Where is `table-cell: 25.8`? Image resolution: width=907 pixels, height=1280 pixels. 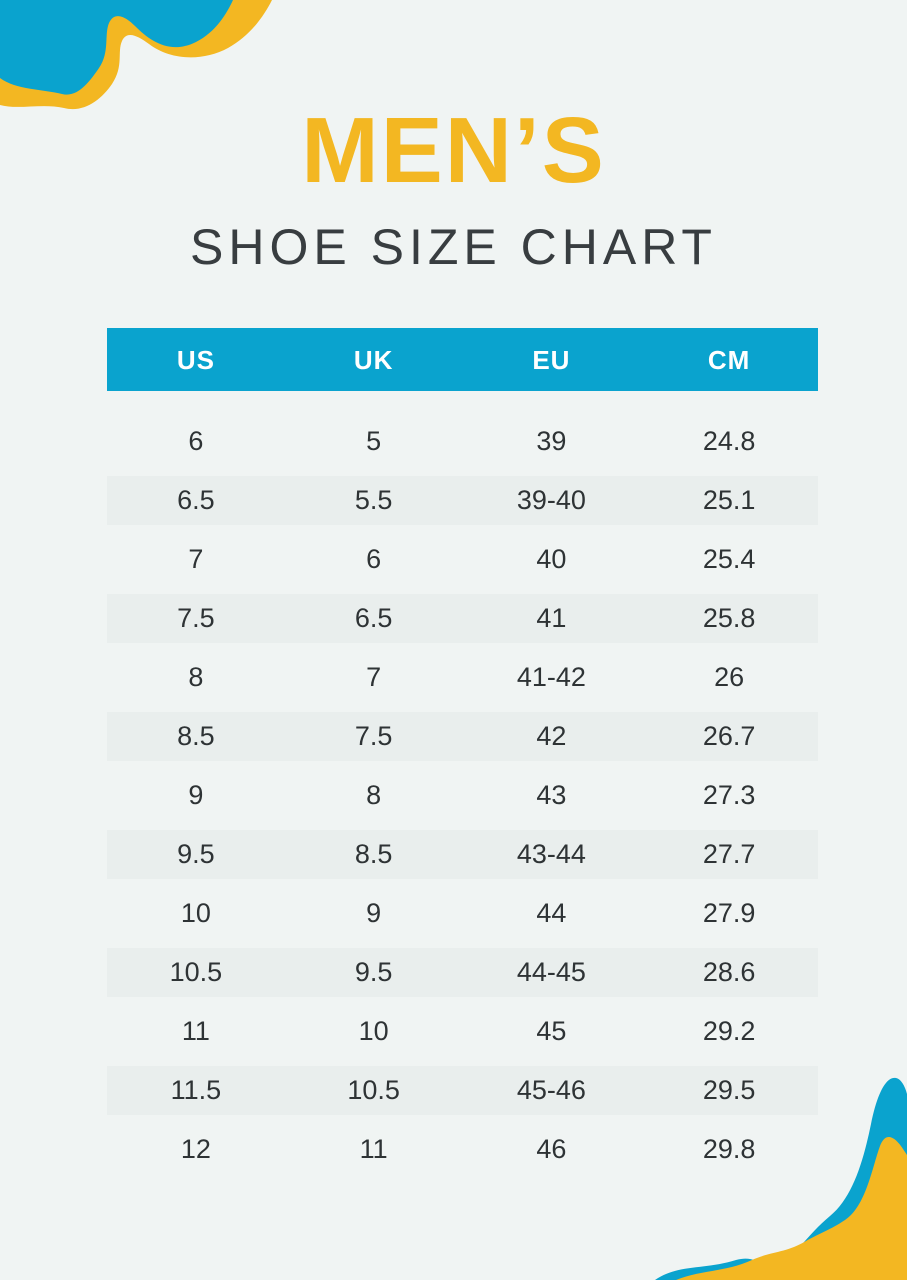 table-cell: 25.8 is located at coordinates (729, 618).